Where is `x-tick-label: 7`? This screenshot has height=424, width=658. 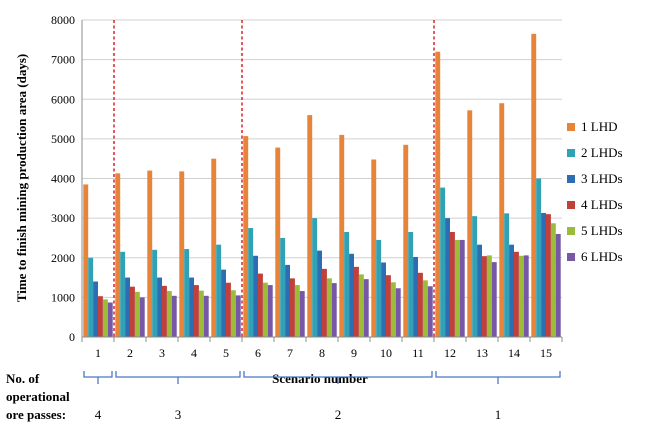 x-tick-label: 7 is located at coordinates (290, 353).